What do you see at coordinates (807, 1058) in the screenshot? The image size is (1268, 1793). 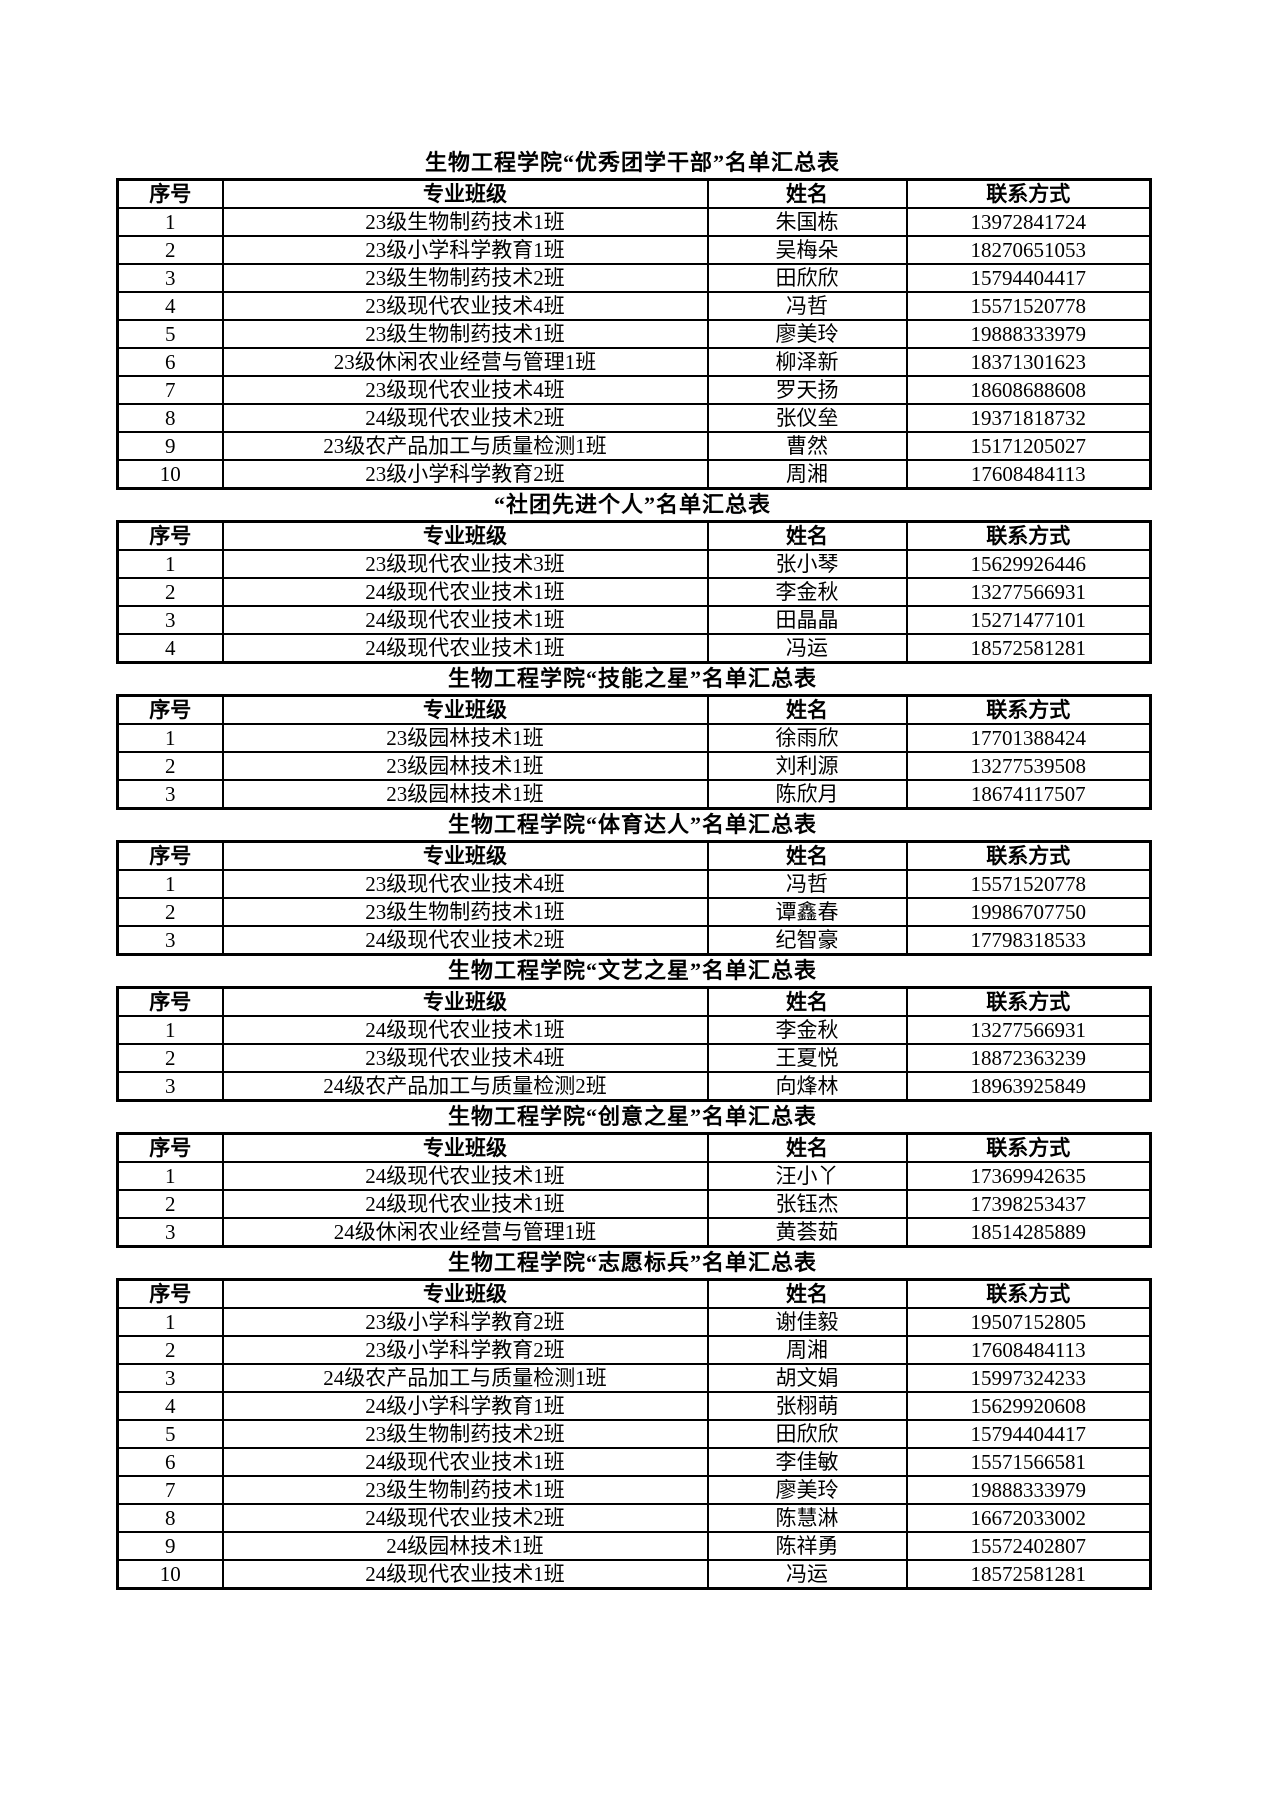 I see `name-cell: 王夏悦` at bounding box center [807, 1058].